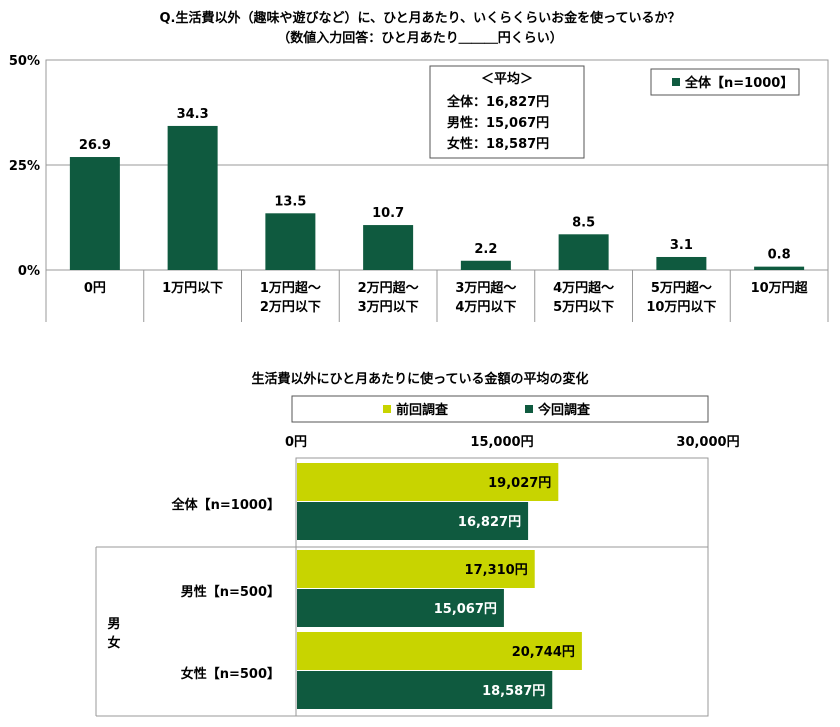 The height and width of the screenshot is (727, 840). What do you see at coordinates (290, 201) in the screenshot?
I see `bar-value-label: 13.5` at bounding box center [290, 201].